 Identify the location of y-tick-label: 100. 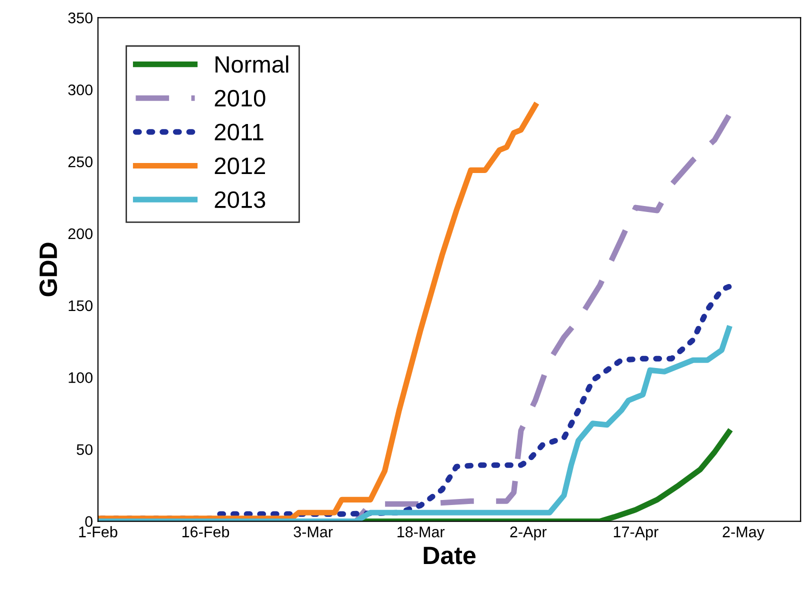
(80, 378).